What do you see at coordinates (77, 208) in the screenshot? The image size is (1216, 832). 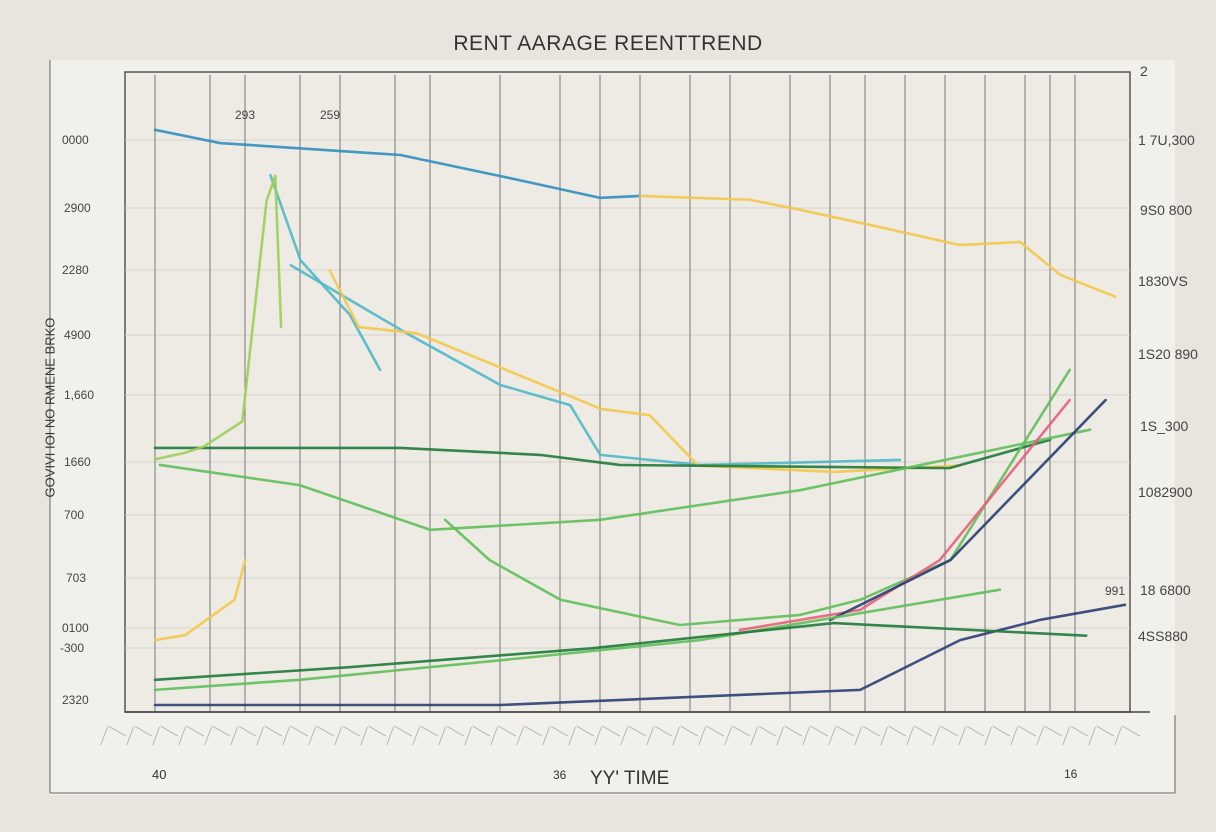 I see `y-tick-left: 2900` at bounding box center [77, 208].